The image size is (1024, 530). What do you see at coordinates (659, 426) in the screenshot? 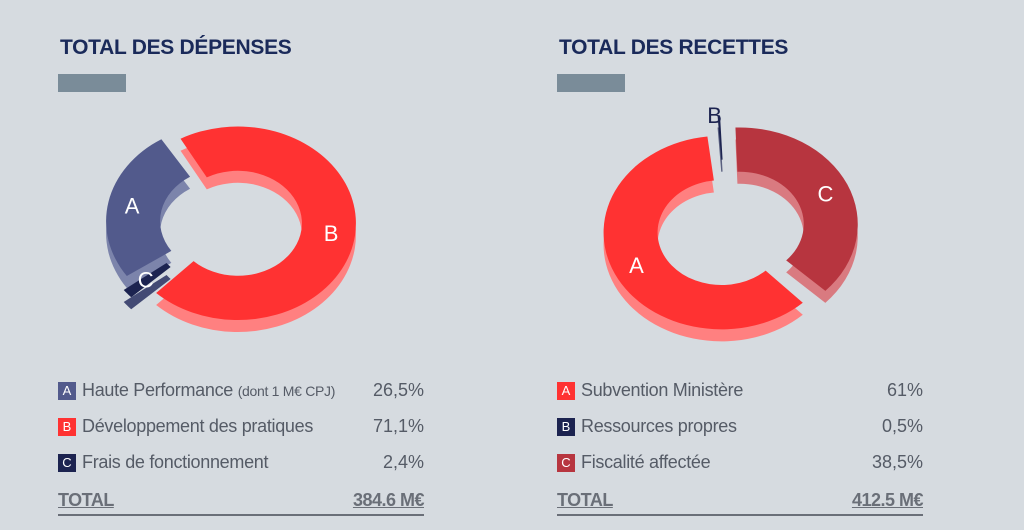
I see `legend-label-b: Ressources propres` at bounding box center [659, 426].